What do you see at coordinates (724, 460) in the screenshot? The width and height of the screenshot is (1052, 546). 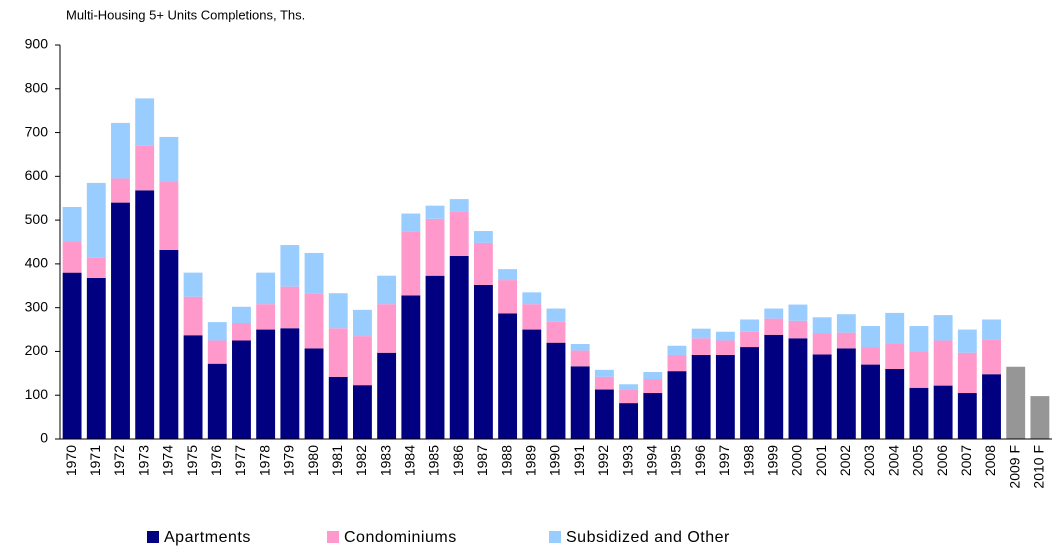 I see `x-tick-label: 1997` at bounding box center [724, 460].